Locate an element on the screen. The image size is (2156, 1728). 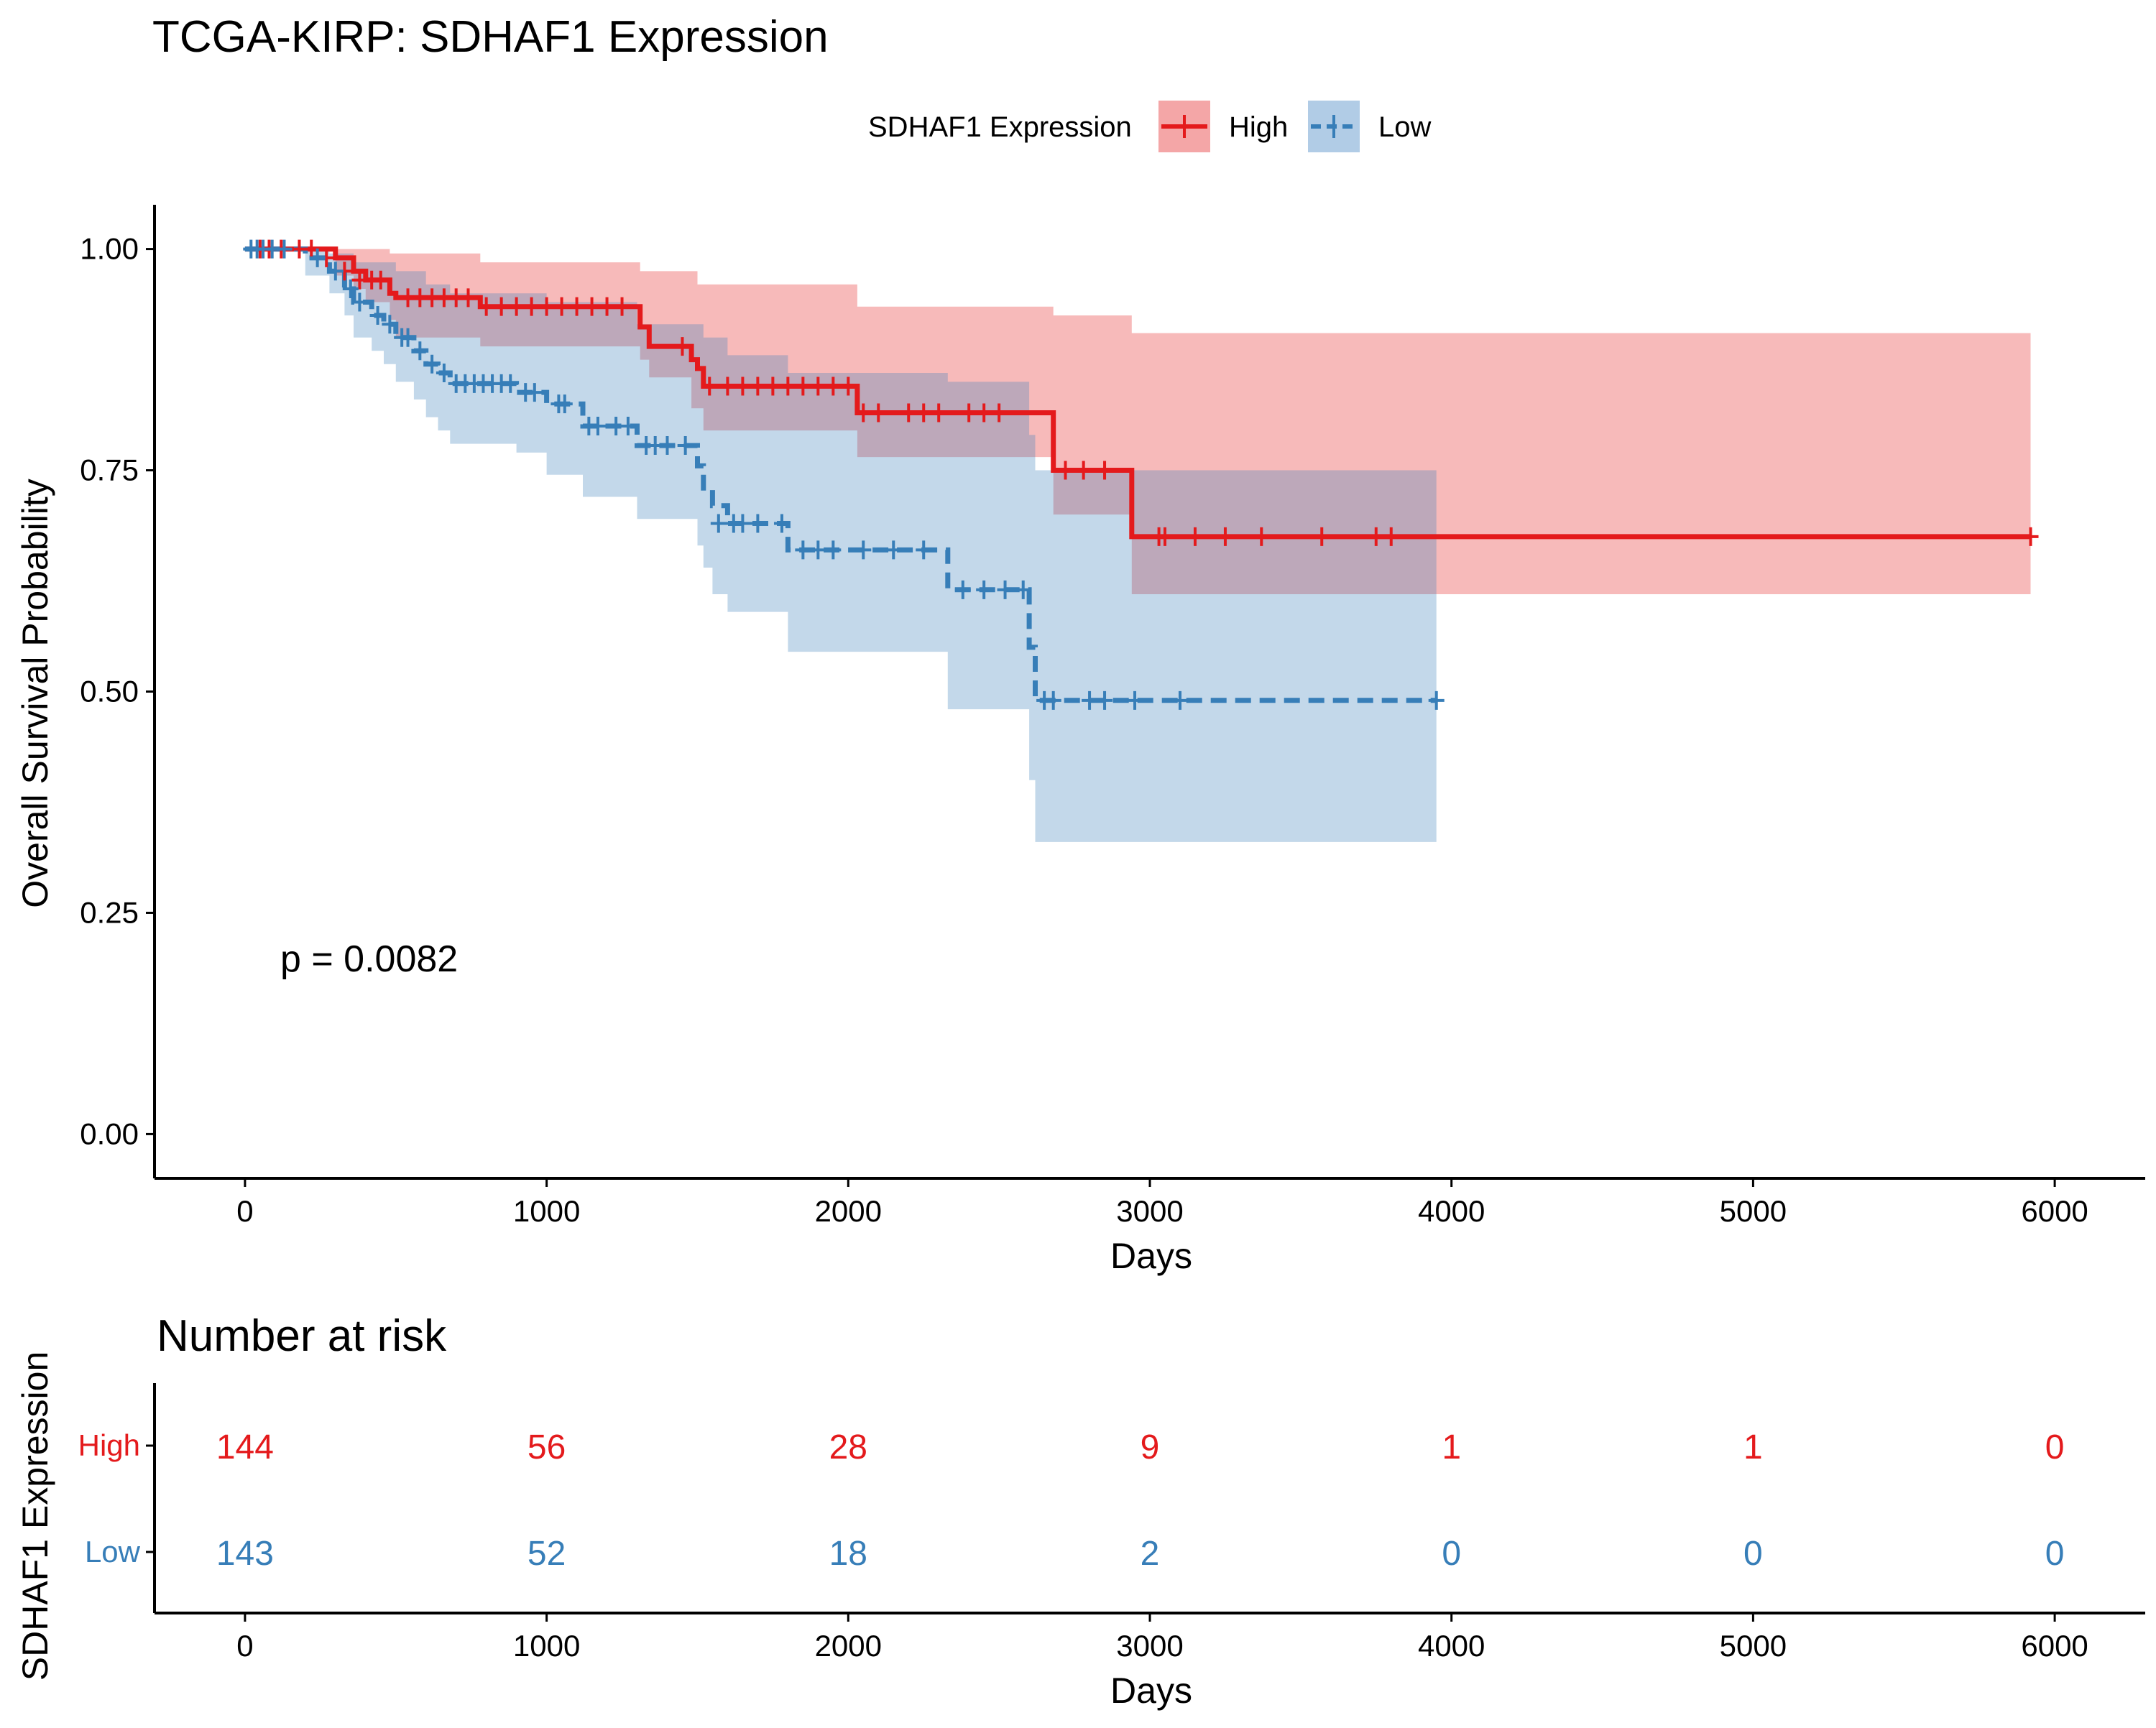
x-tick-label: 5000 is located at coordinates (1753, 1211).